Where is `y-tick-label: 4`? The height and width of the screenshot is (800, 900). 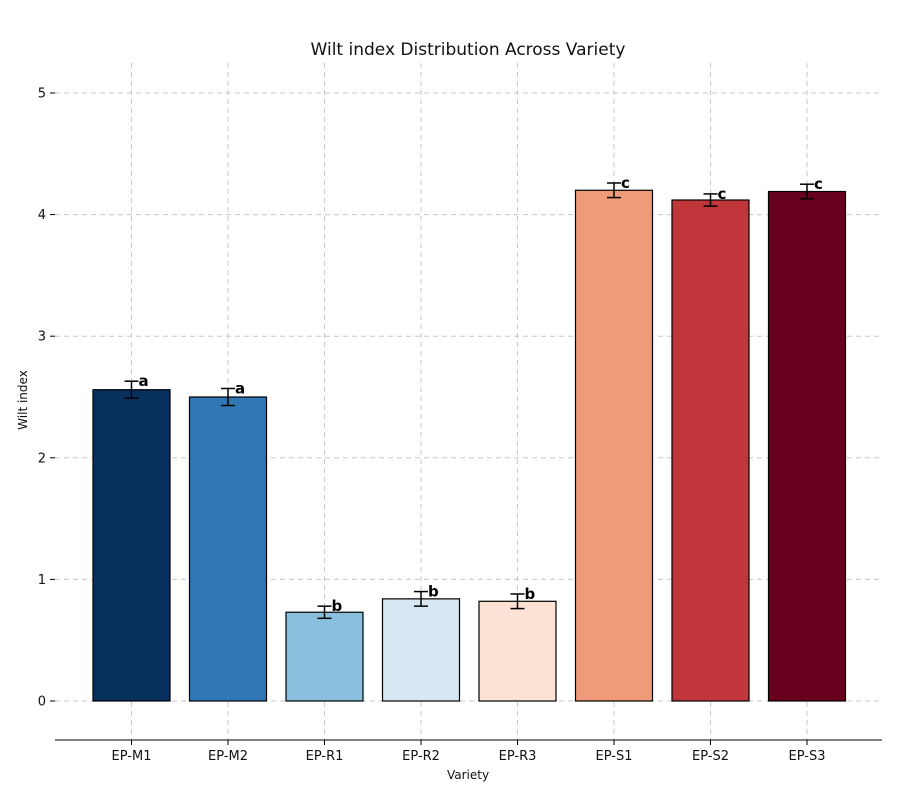
y-tick-label: 4 is located at coordinates (42, 215).